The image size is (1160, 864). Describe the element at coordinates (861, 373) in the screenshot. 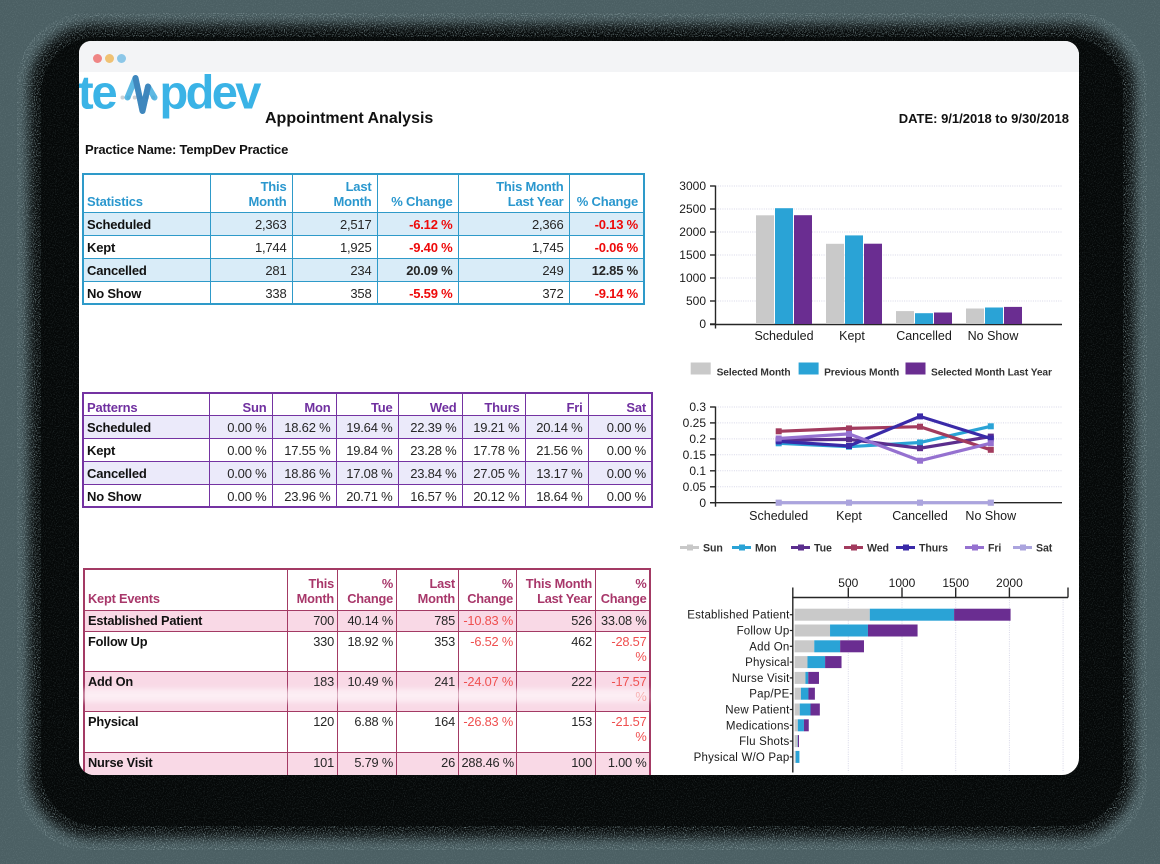

I see `svg-text: Previous Month` at that location.